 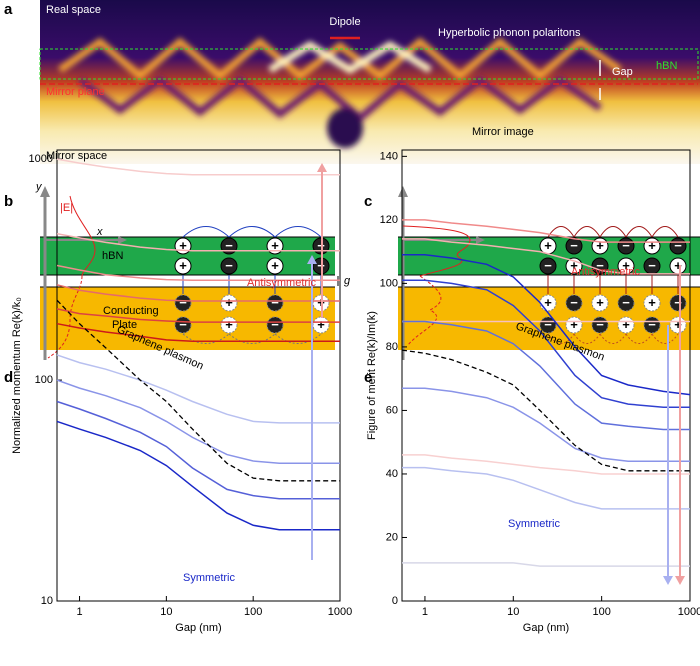 I want to click on x-tick-label: 100, so click(x=253, y=612).